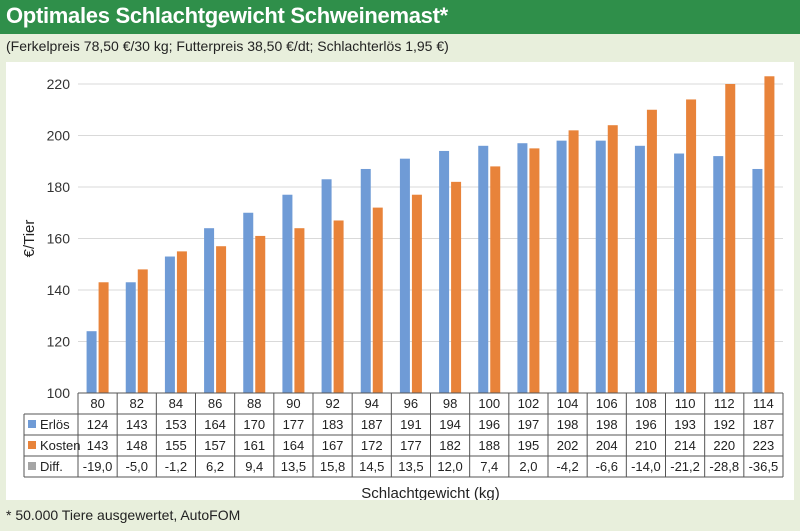  What do you see at coordinates (529, 445) in the screenshot?
I see `data-label: 195` at bounding box center [529, 445].